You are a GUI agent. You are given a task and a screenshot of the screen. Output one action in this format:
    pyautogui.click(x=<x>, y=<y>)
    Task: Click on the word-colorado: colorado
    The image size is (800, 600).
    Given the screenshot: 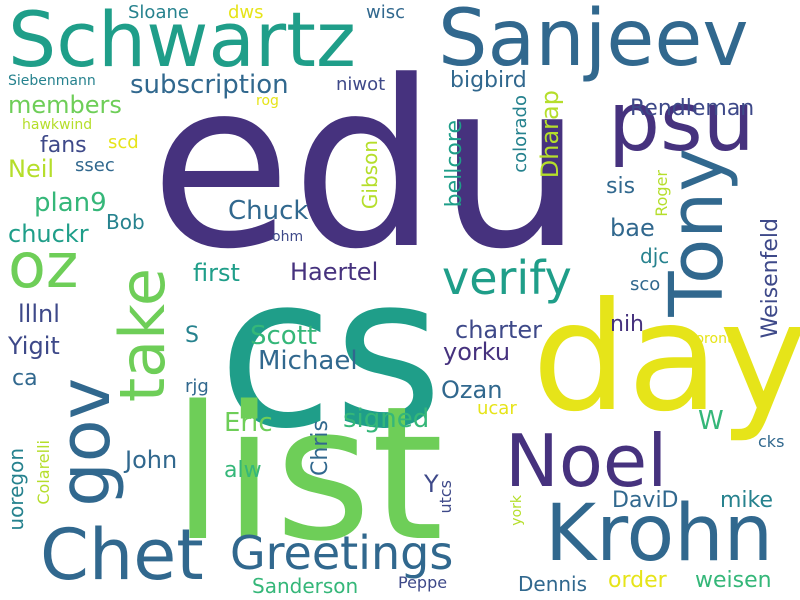 What is the action you would take?
    pyautogui.click(x=520, y=134)
    